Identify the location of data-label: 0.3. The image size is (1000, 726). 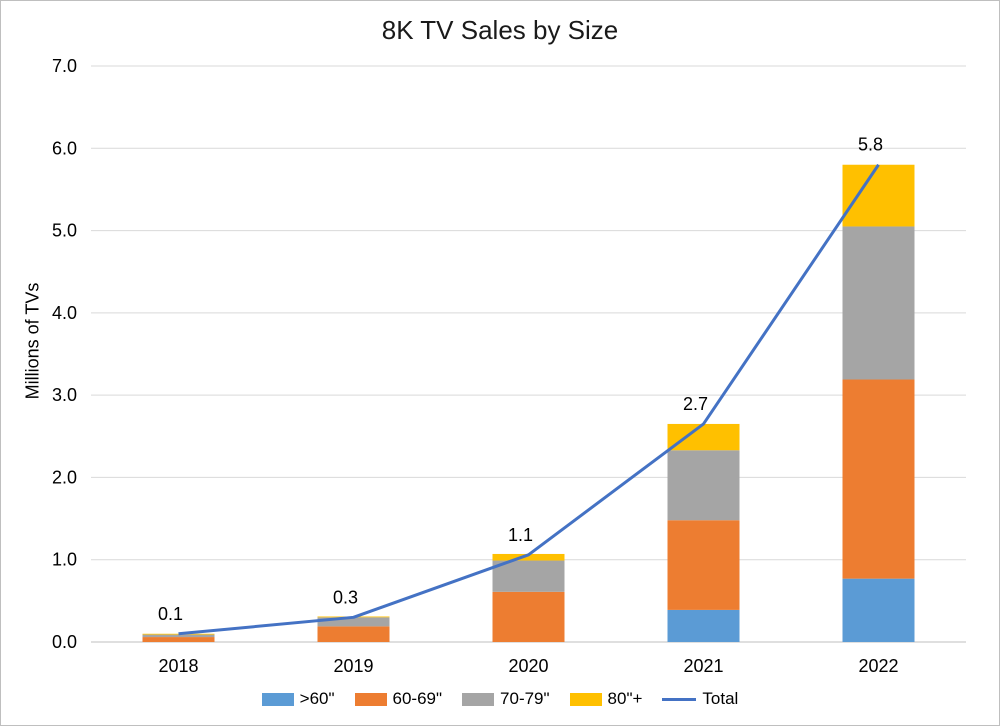
(345, 597).